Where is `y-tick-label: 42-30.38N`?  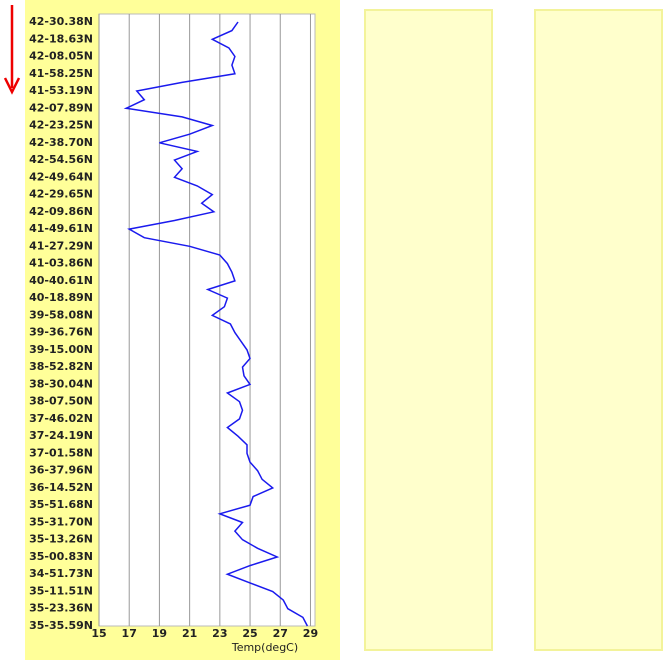 y-tick-label: 42-30.38N is located at coordinates (61, 21).